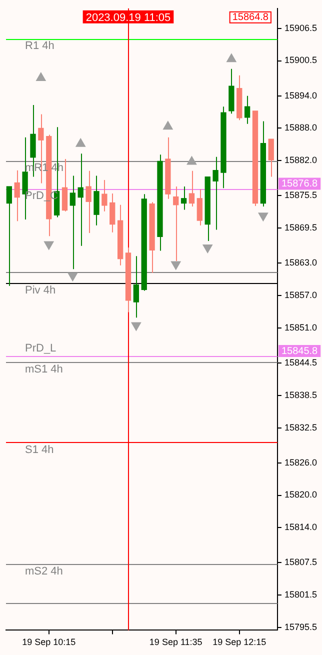 Image resolution: width=322 pixels, height=655 pixels. I want to click on ref-line-label: R1 4h, so click(39, 46).